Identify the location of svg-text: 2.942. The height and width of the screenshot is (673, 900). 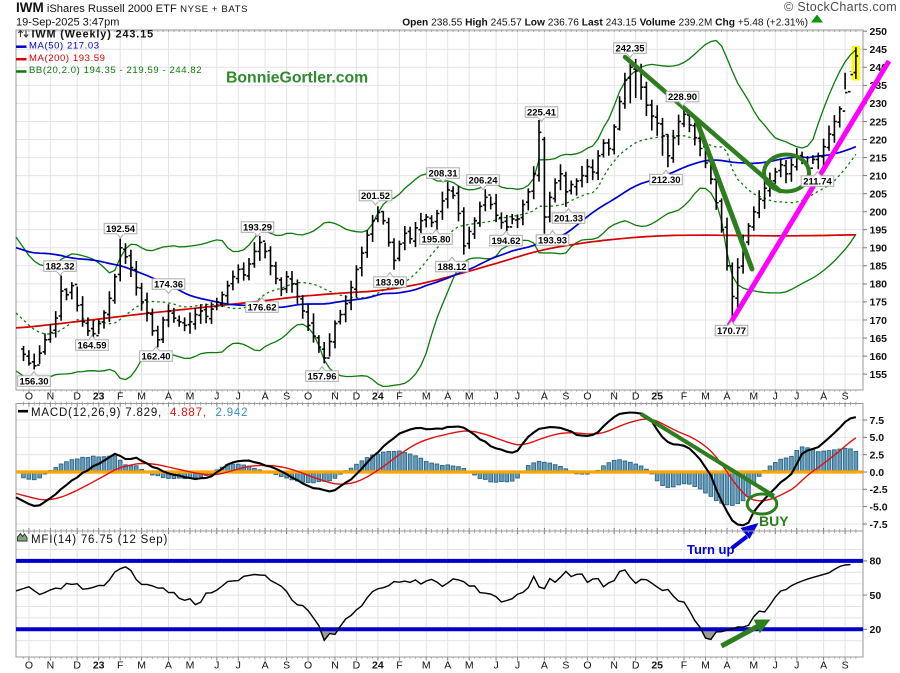
(232, 413).